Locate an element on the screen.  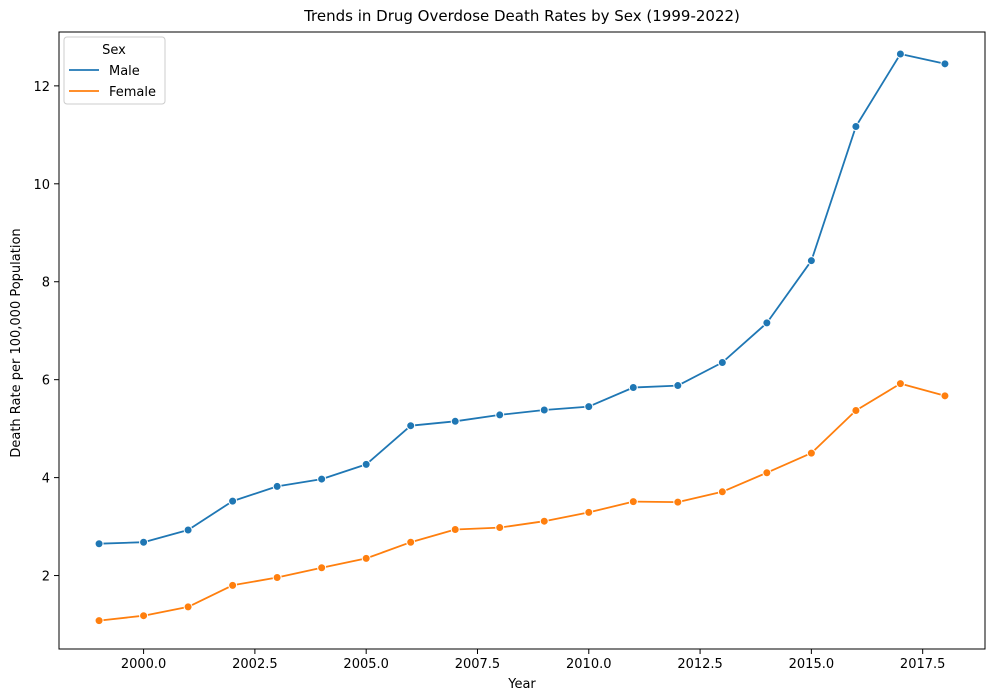
y-tick-label: 8 is located at coordinates (46, 283).